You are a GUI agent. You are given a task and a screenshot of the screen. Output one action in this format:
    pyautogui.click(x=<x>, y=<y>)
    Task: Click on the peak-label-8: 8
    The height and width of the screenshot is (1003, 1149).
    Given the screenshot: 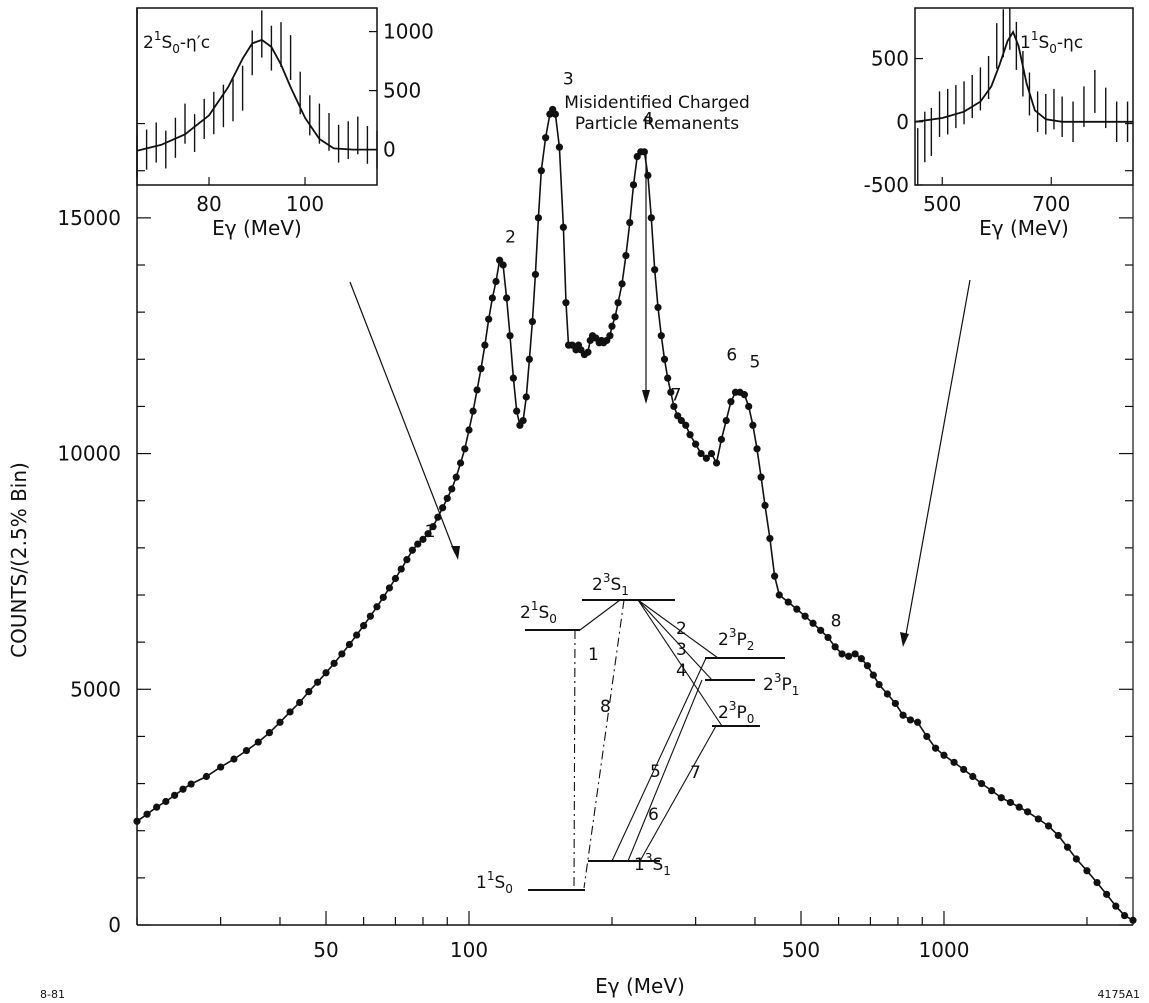 What is the action you would take?
    pyautogui.click(x=836, y=622)
    